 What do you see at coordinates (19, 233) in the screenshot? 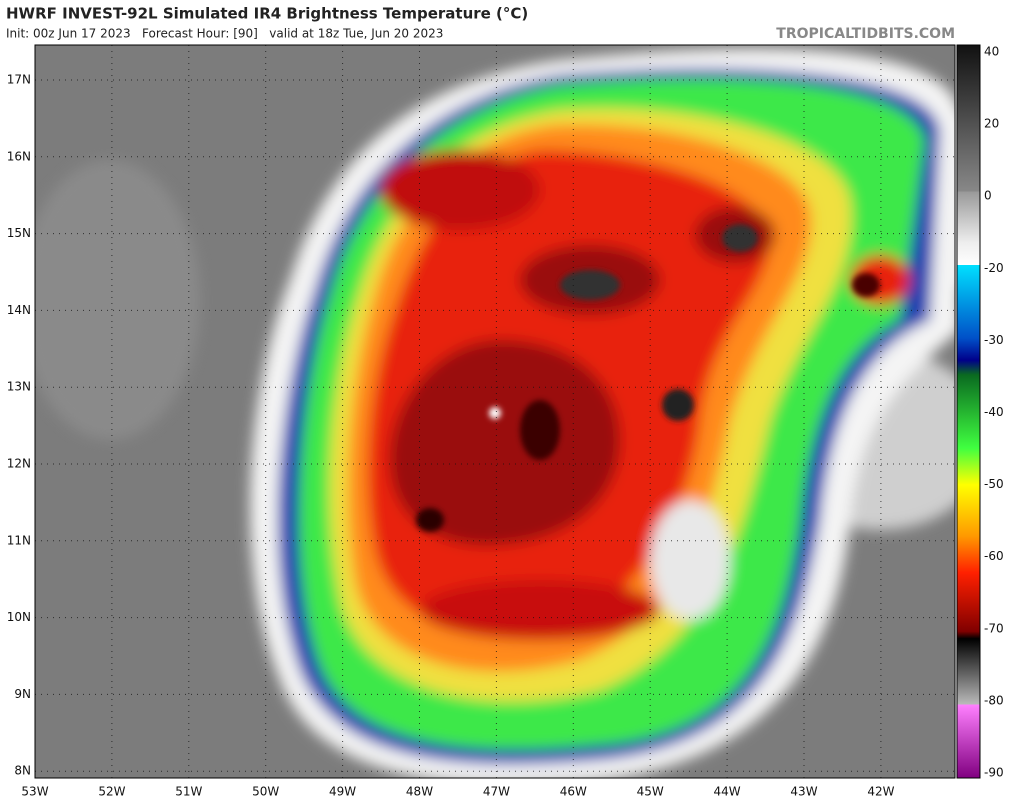
I see `lat-label: 15N` at bounding box center [19, 233].